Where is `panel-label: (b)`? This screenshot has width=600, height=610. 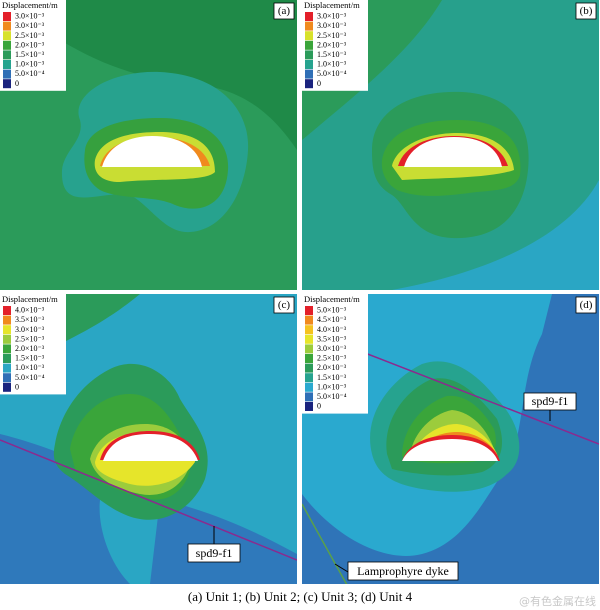 panel-label: (b) is located at coordinates (586, 11).